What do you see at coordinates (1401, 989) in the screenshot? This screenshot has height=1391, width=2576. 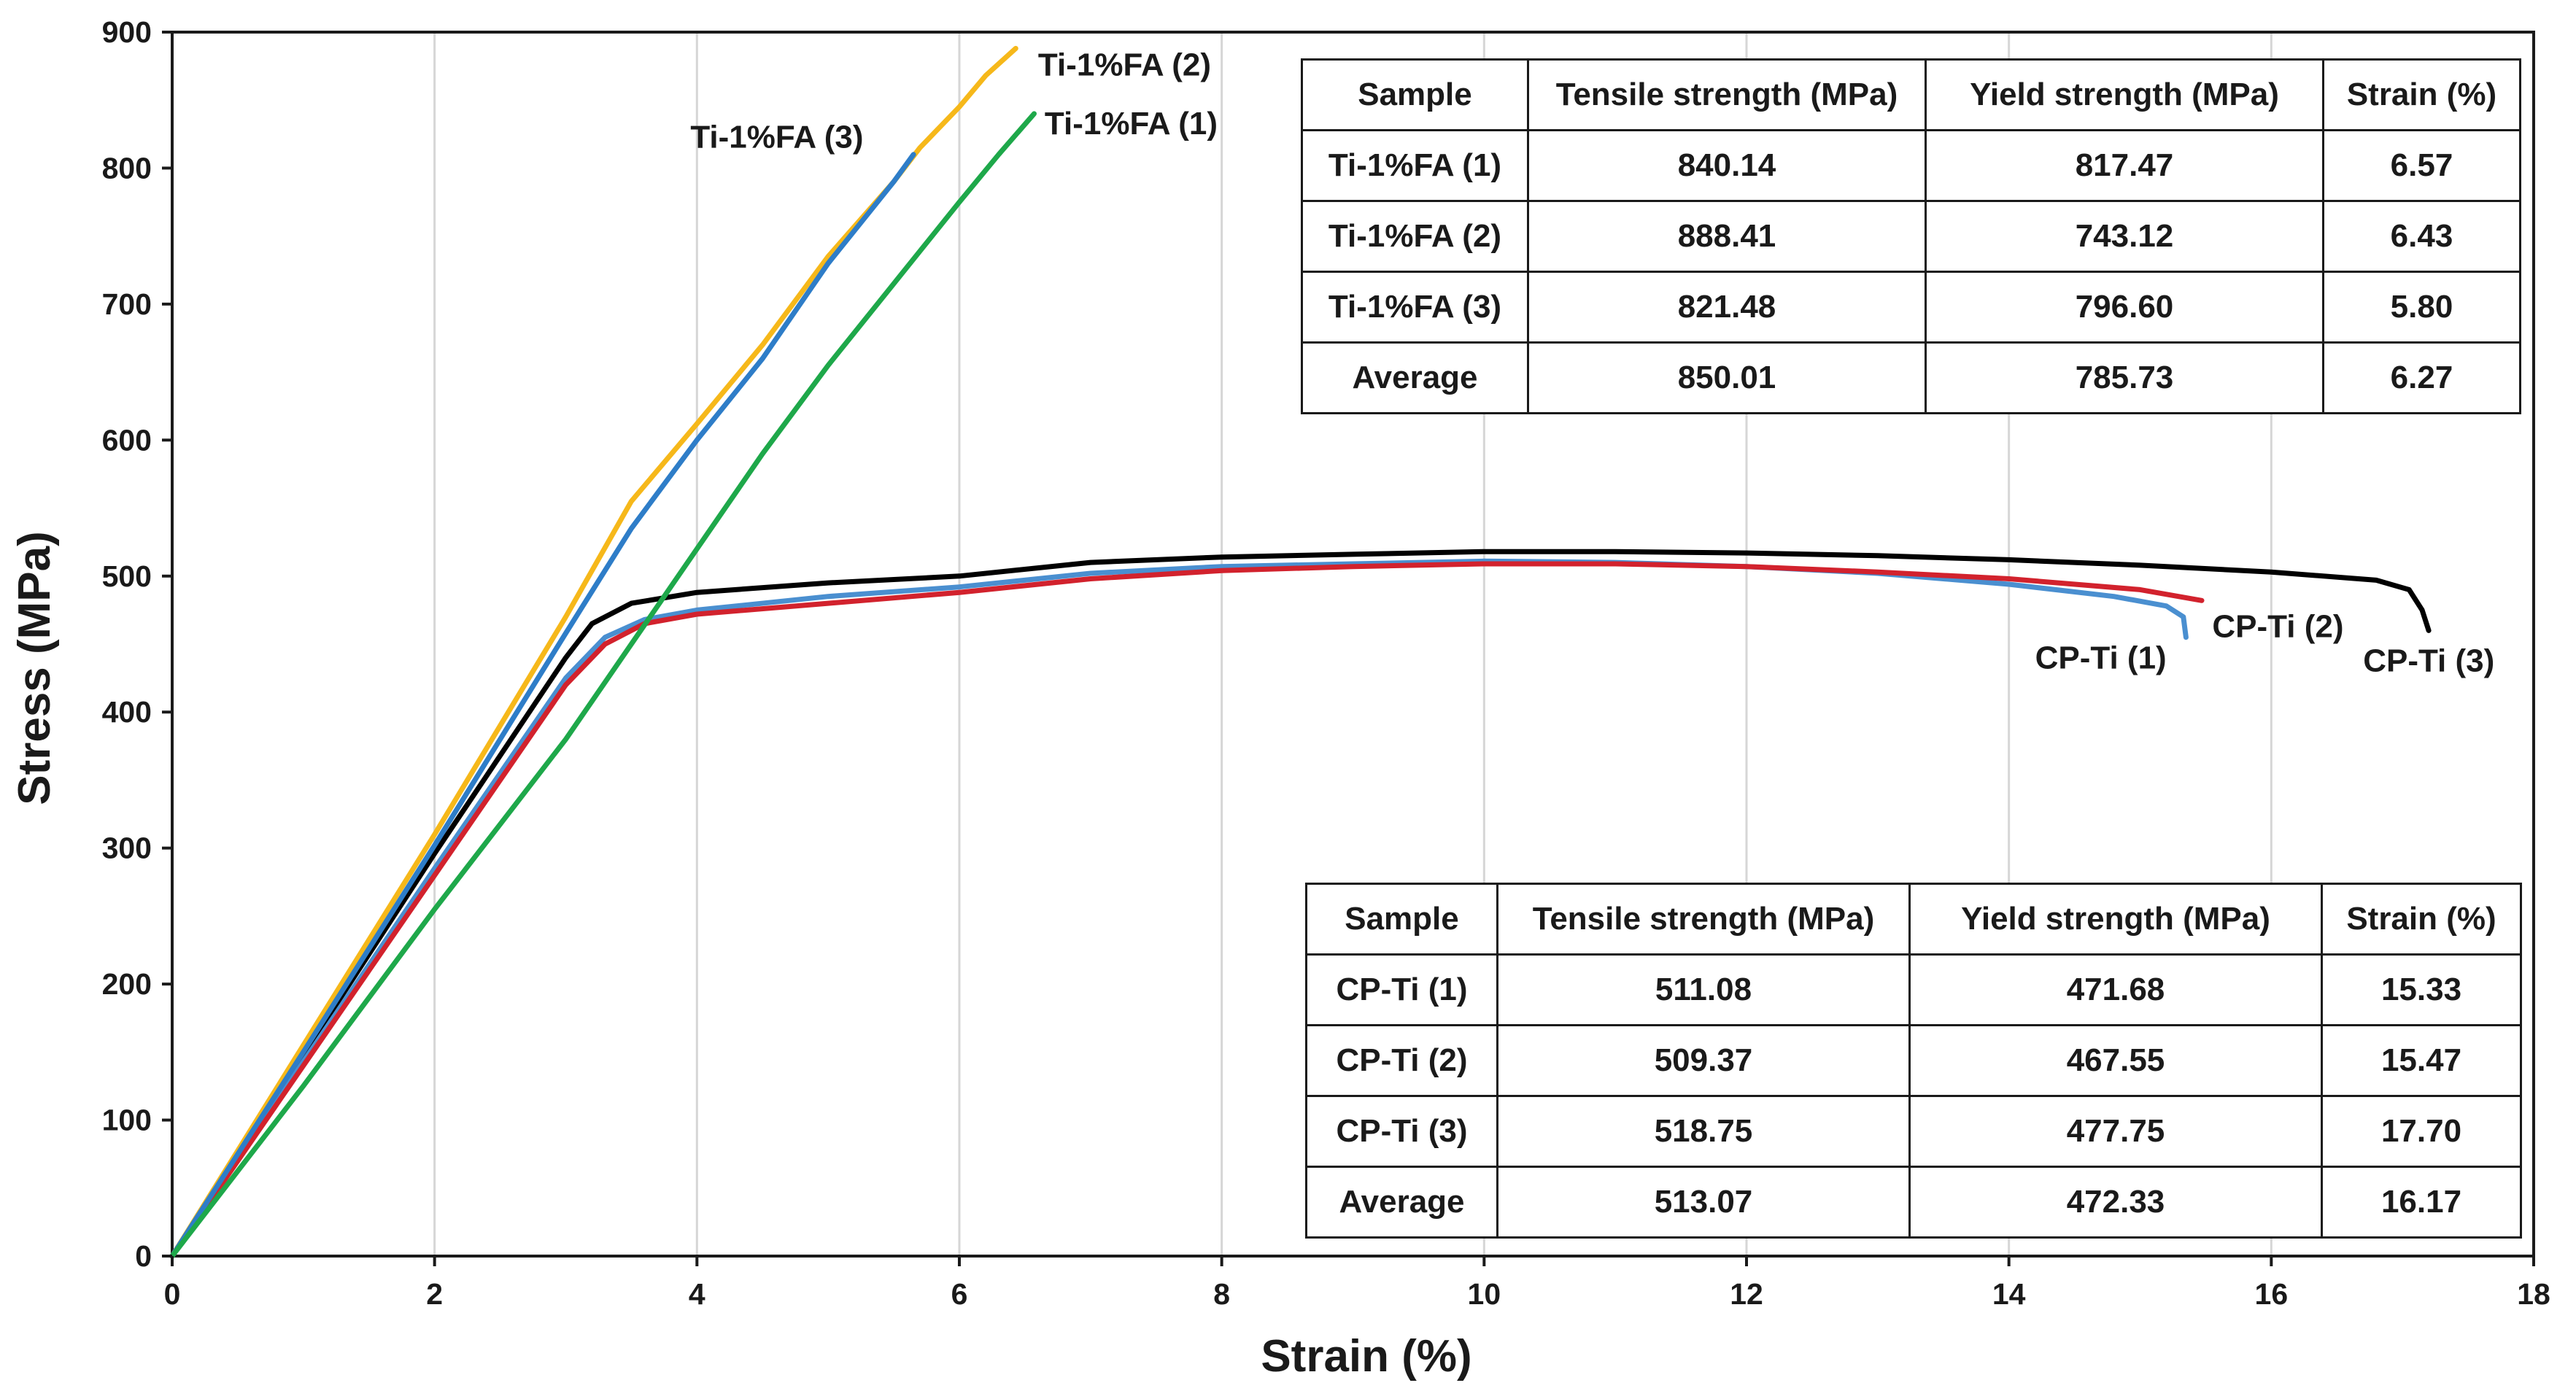 I see `cell-sample: CP-Ti (1)` at bounding box center [1401, 989].